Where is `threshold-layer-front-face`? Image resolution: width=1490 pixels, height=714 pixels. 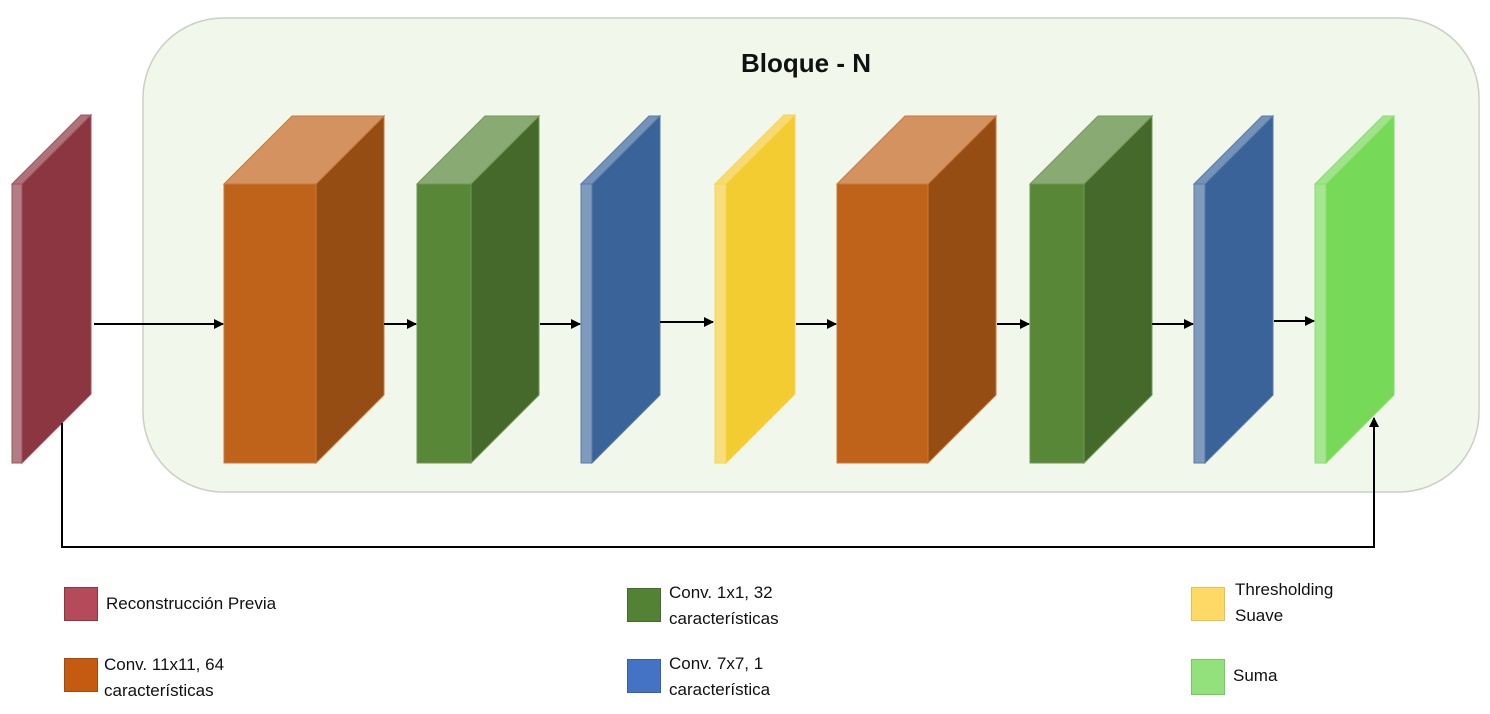
threshold-layer-front-face is located at coordinates (720, 323).